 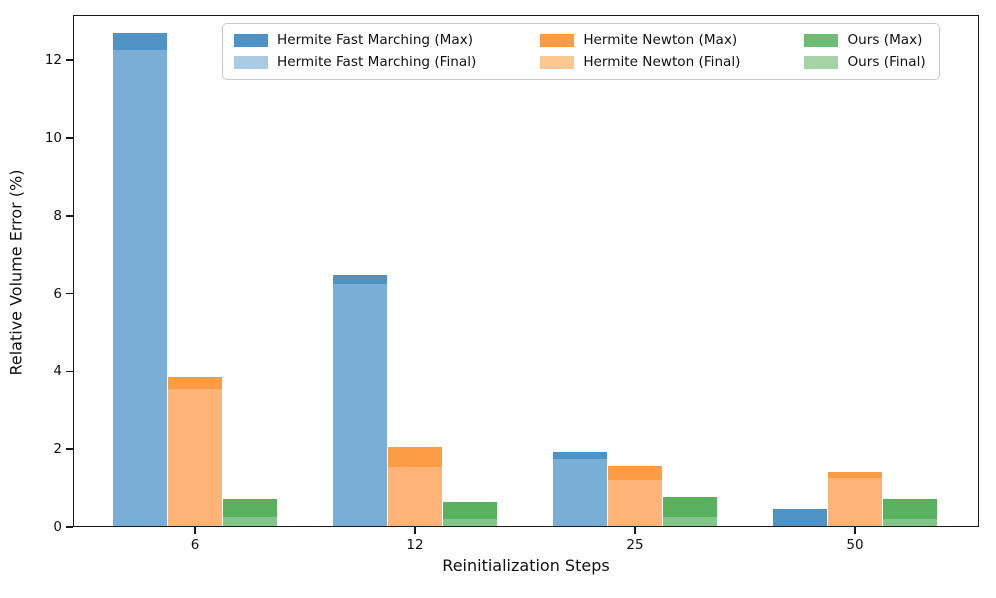 What do you see at coordinates (526, 565) in the screenshot?
I see `x-axis-label: Reinitialization Steps` at bounding box center [526, 565].